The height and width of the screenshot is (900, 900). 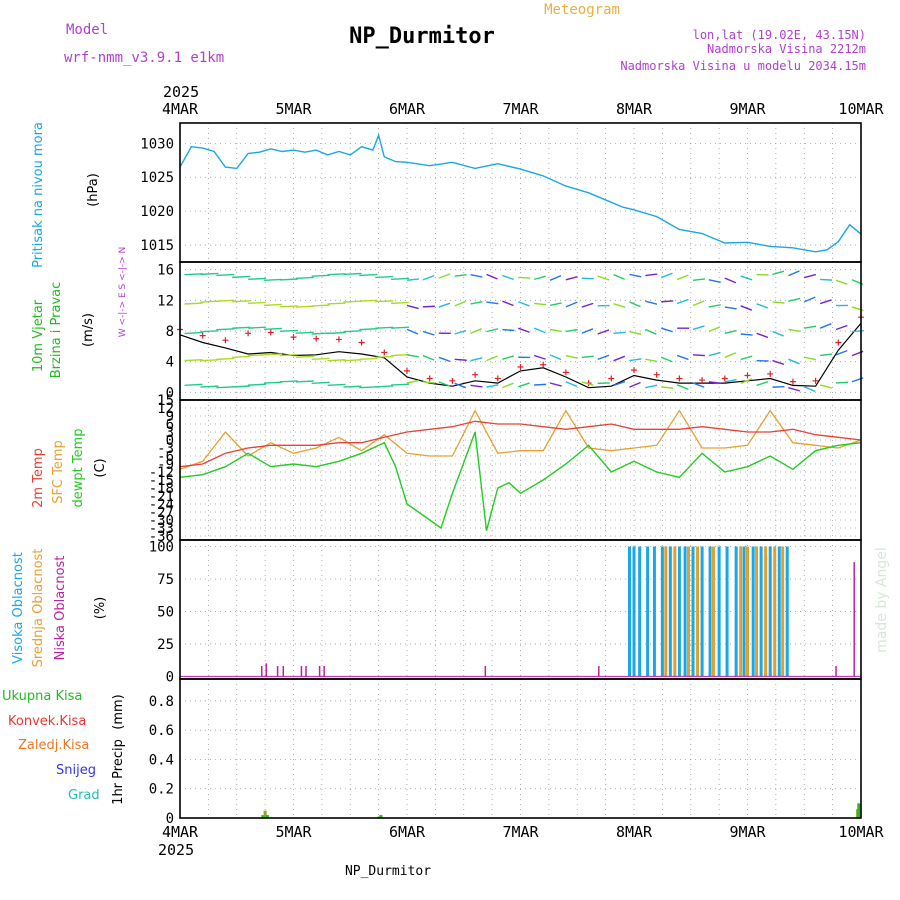 I want to click on legend-freezing-rain: Zaledj.Kisa, so click(x=53, y=745).